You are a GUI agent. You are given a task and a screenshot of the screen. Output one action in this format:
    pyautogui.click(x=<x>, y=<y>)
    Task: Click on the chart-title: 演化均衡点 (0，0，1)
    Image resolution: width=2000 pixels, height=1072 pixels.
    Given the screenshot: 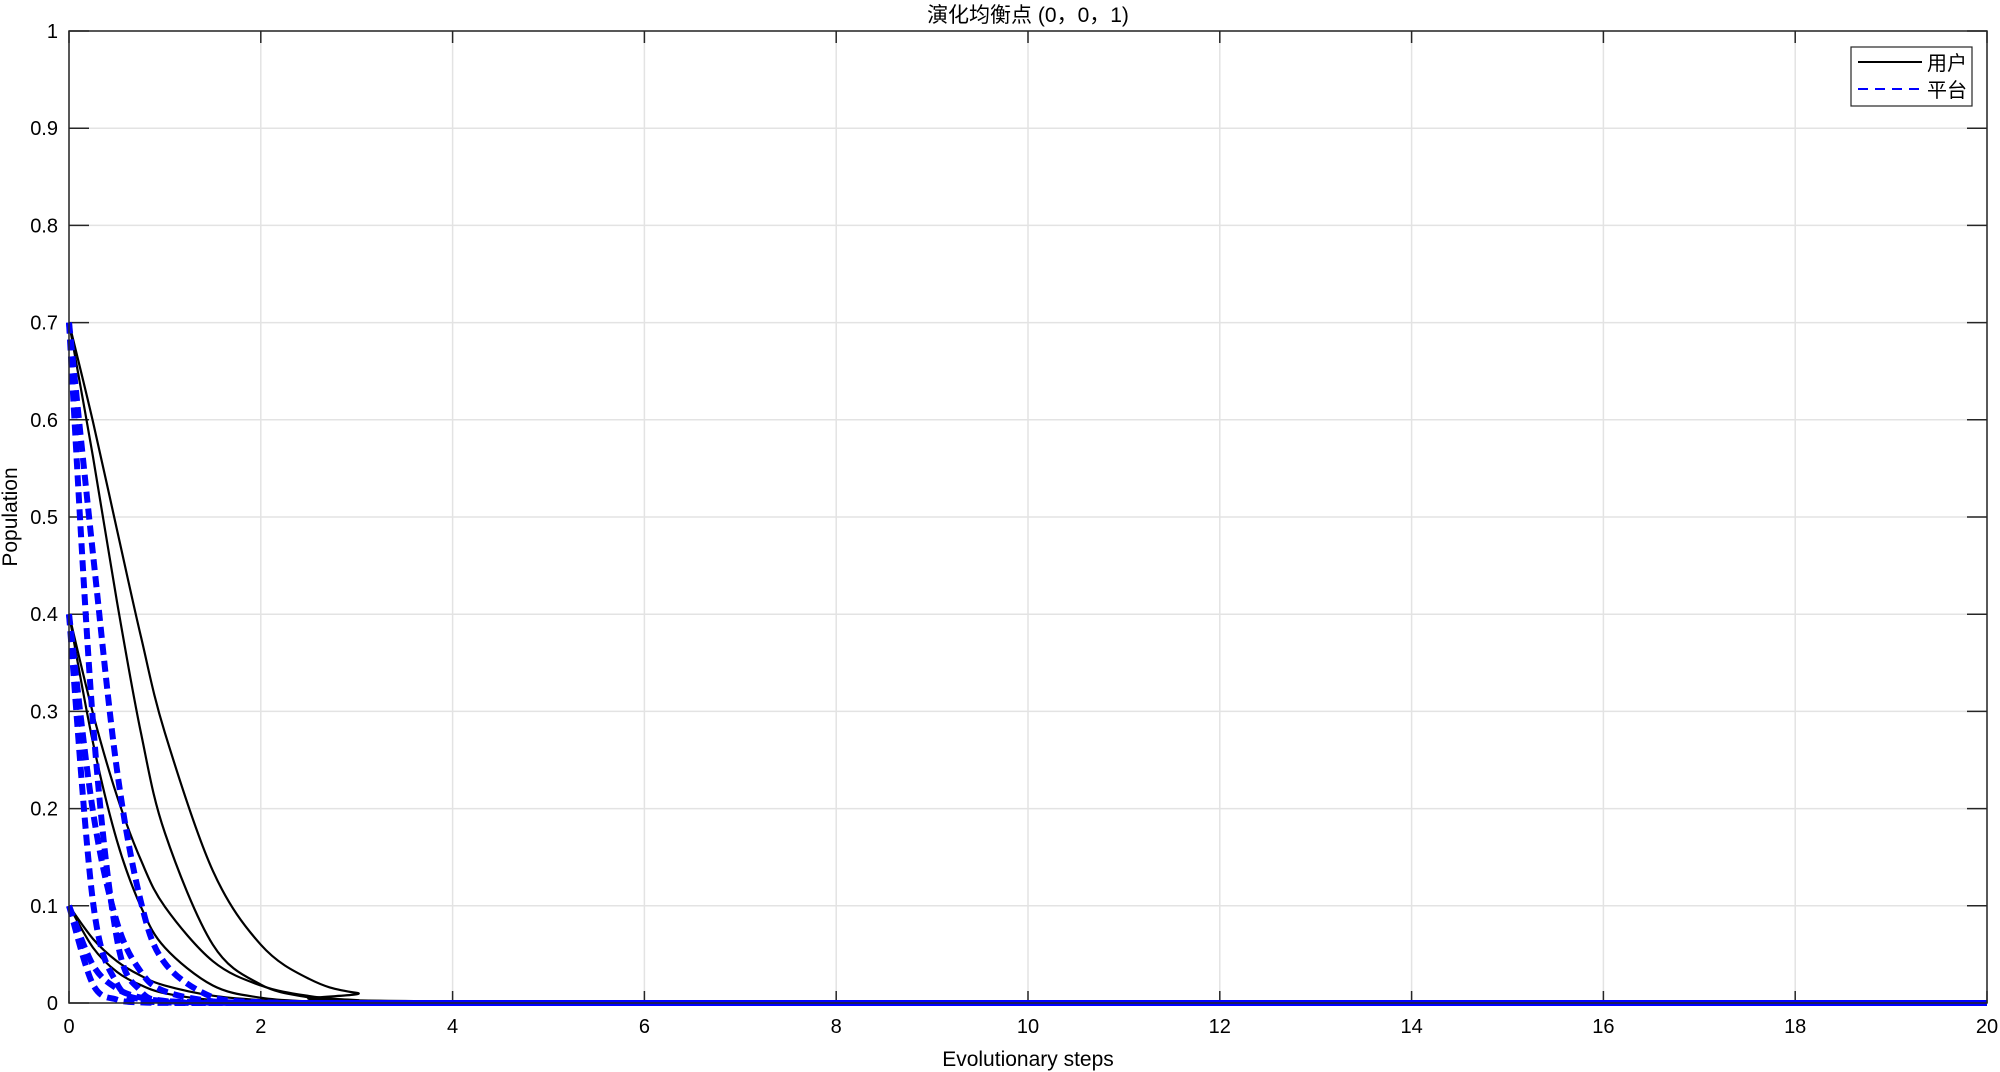 What is the action you would take?
    pyautogui.click(x=1028, y=15)
    